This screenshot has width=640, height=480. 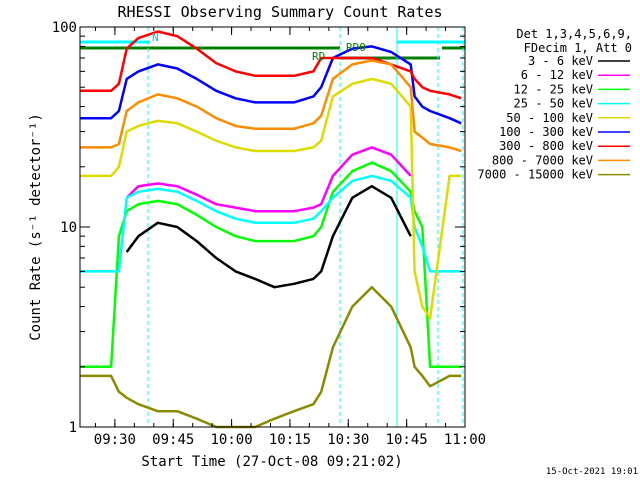 I want to click on annotations: N RD RD0, so click(x=259, y=47).